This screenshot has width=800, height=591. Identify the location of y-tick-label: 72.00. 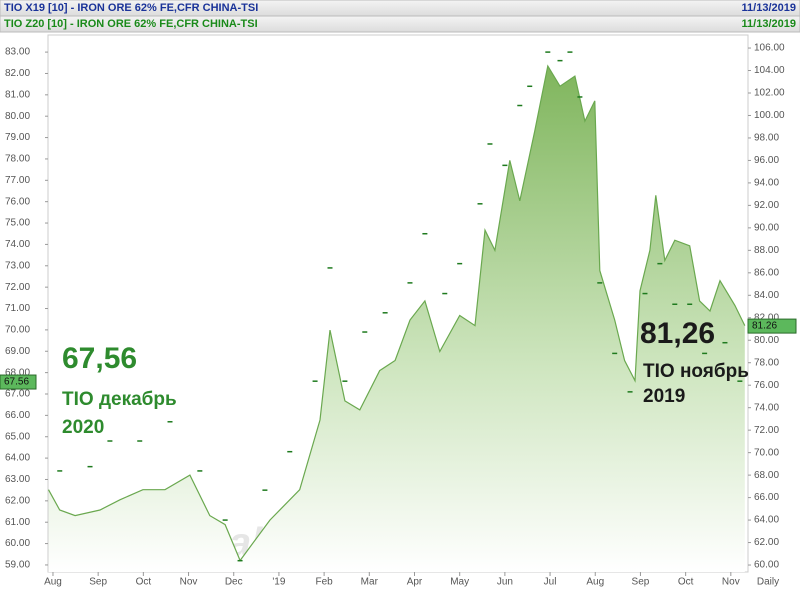
(17, 287).